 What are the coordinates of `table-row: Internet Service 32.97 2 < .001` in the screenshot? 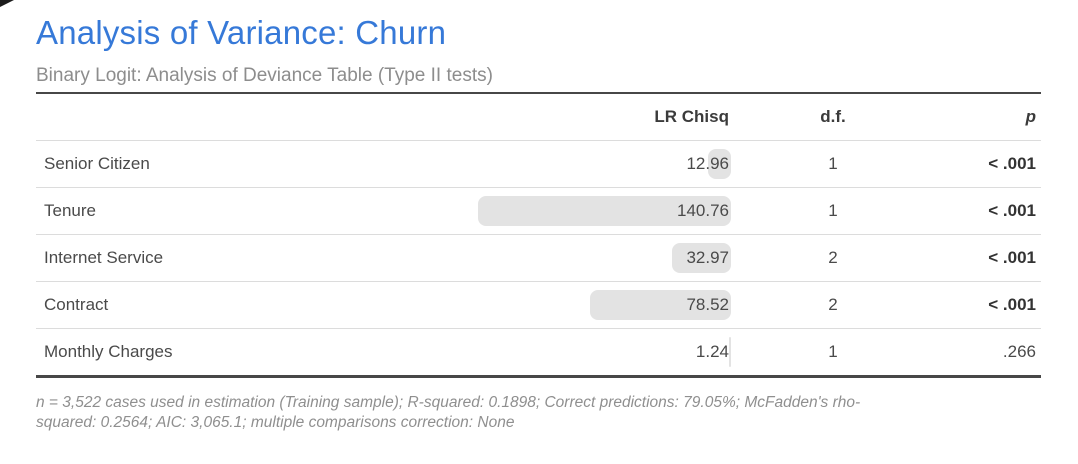 It's located at (538, 257).